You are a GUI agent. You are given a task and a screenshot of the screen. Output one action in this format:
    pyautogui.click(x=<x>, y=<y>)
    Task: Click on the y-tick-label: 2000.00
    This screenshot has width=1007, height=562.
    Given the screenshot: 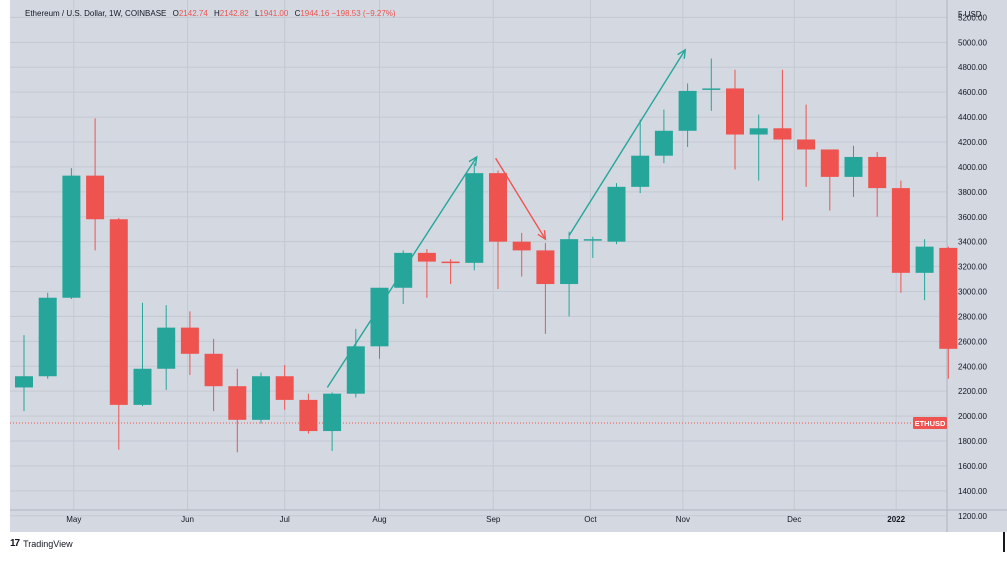 What is the action you would take?
    pyautogui.click(x=972, y=416)
    